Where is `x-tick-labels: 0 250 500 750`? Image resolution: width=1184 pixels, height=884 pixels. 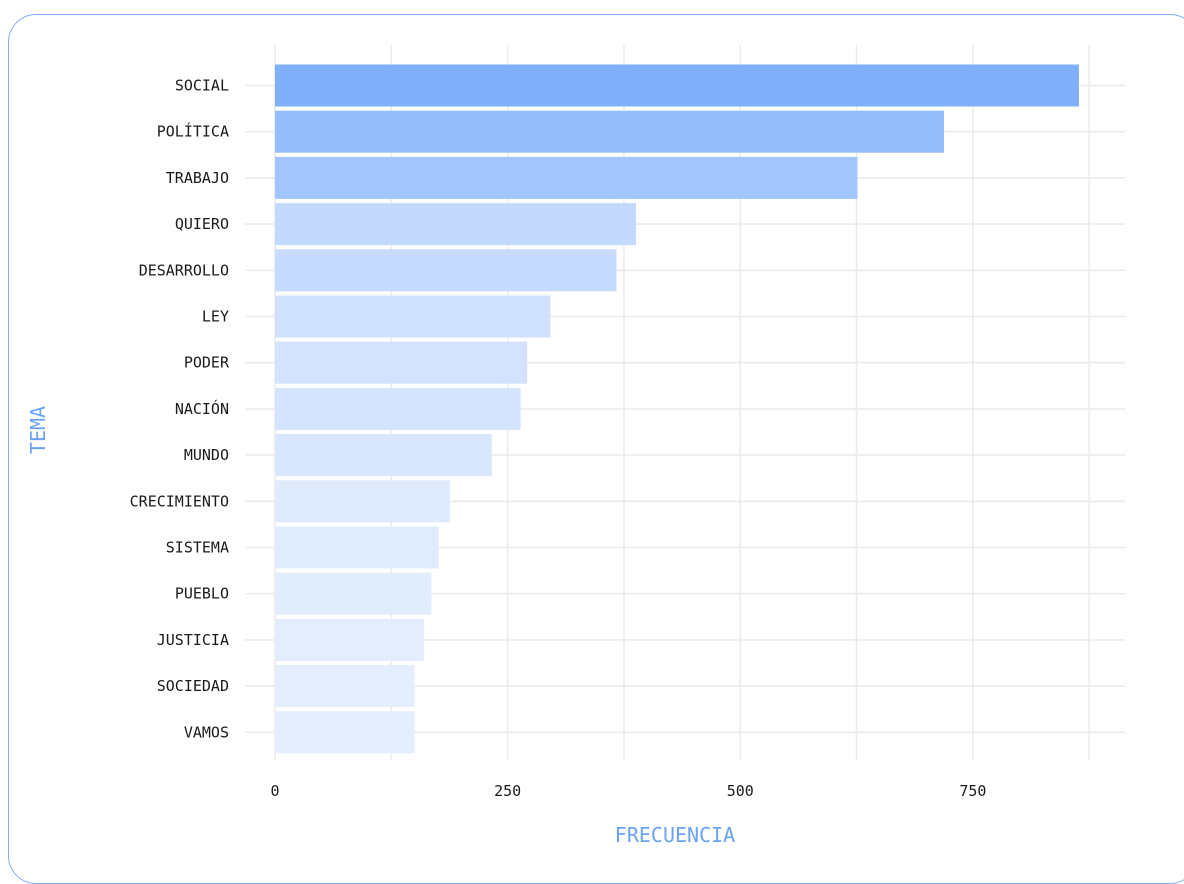
x-tick-labels: 0 250 500 750 is located at coordinates (628, 791).